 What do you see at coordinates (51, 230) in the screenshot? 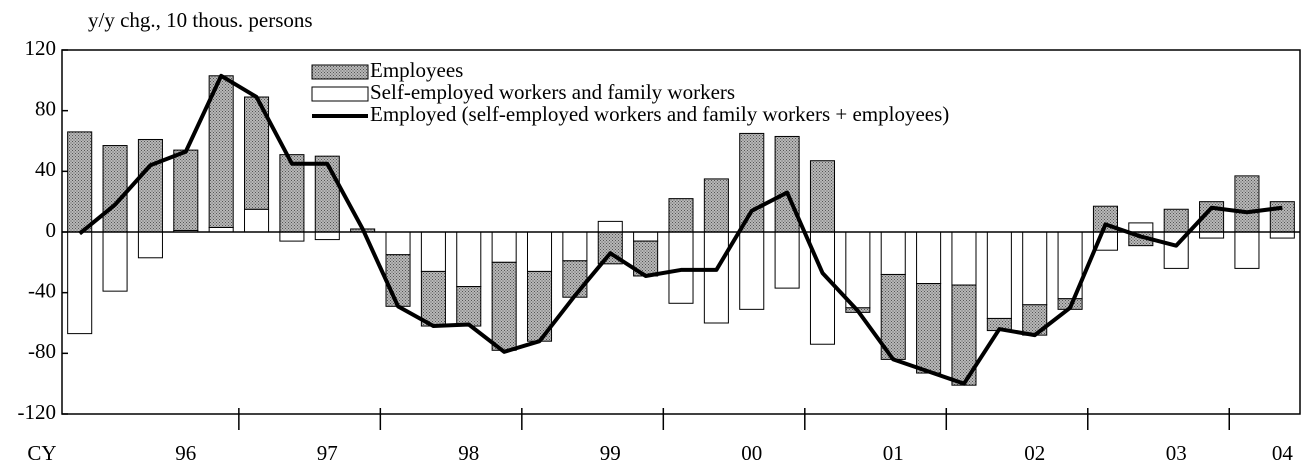
I see `y-tick-label: 0` at bounding box center [51, 230].